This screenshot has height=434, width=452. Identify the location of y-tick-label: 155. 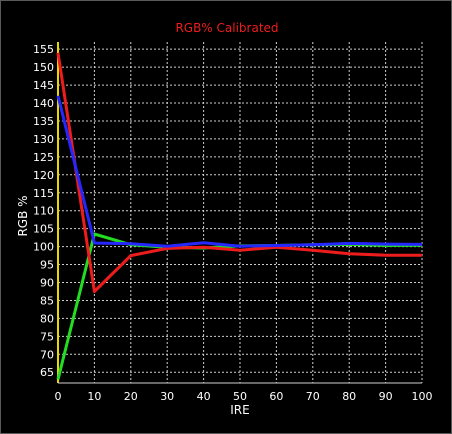
(43, 49).